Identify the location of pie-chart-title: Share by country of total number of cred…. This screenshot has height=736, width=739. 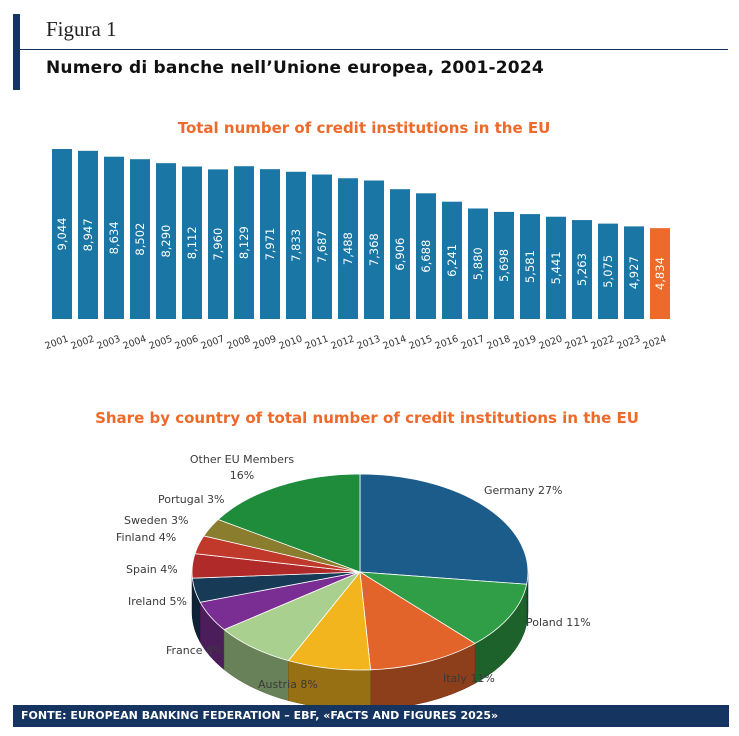
(367, 418).